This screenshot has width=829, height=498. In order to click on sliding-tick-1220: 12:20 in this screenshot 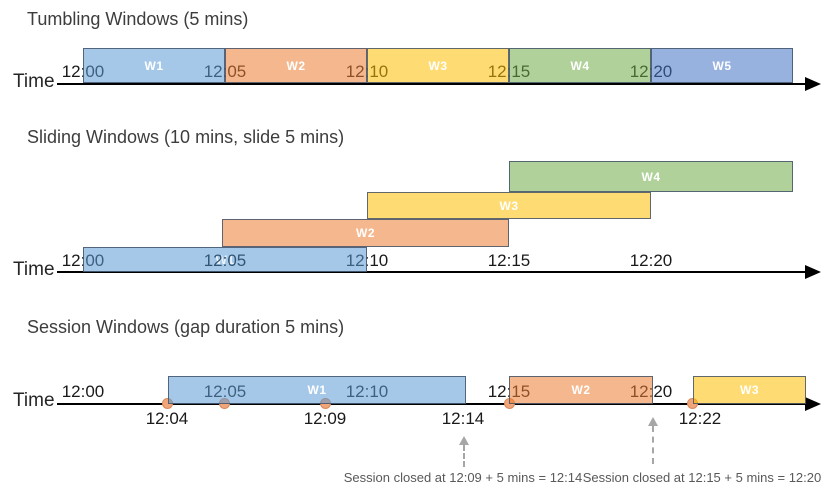, I will do `click(651, 260)`.